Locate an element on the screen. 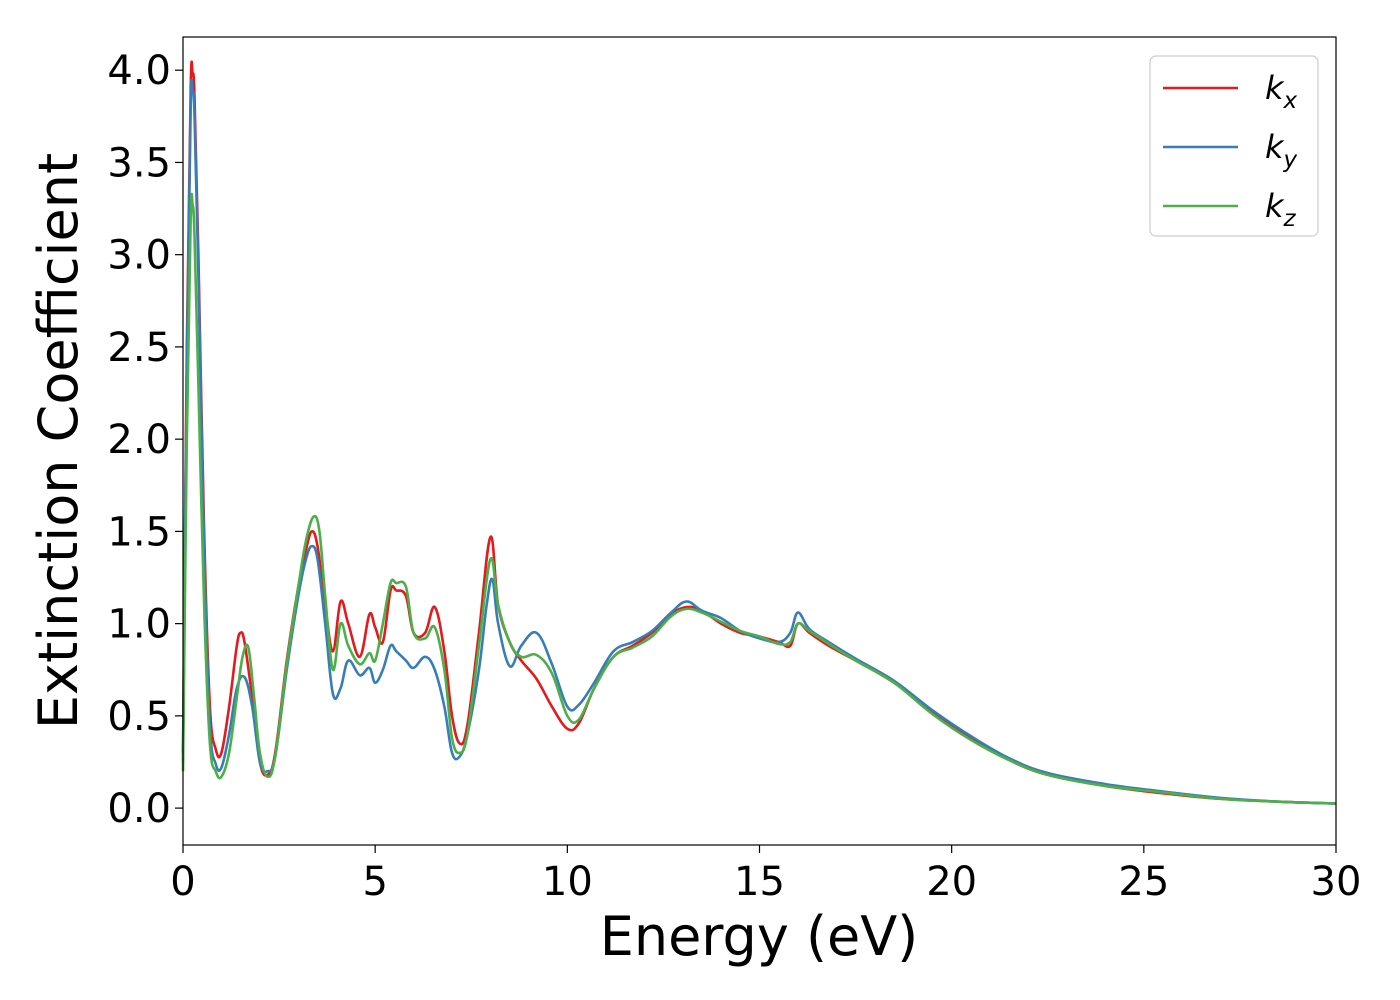 The width and height of the screenshot is (1400, 1000). legend-label-kx: kx is located at coordinates (1281, 91).